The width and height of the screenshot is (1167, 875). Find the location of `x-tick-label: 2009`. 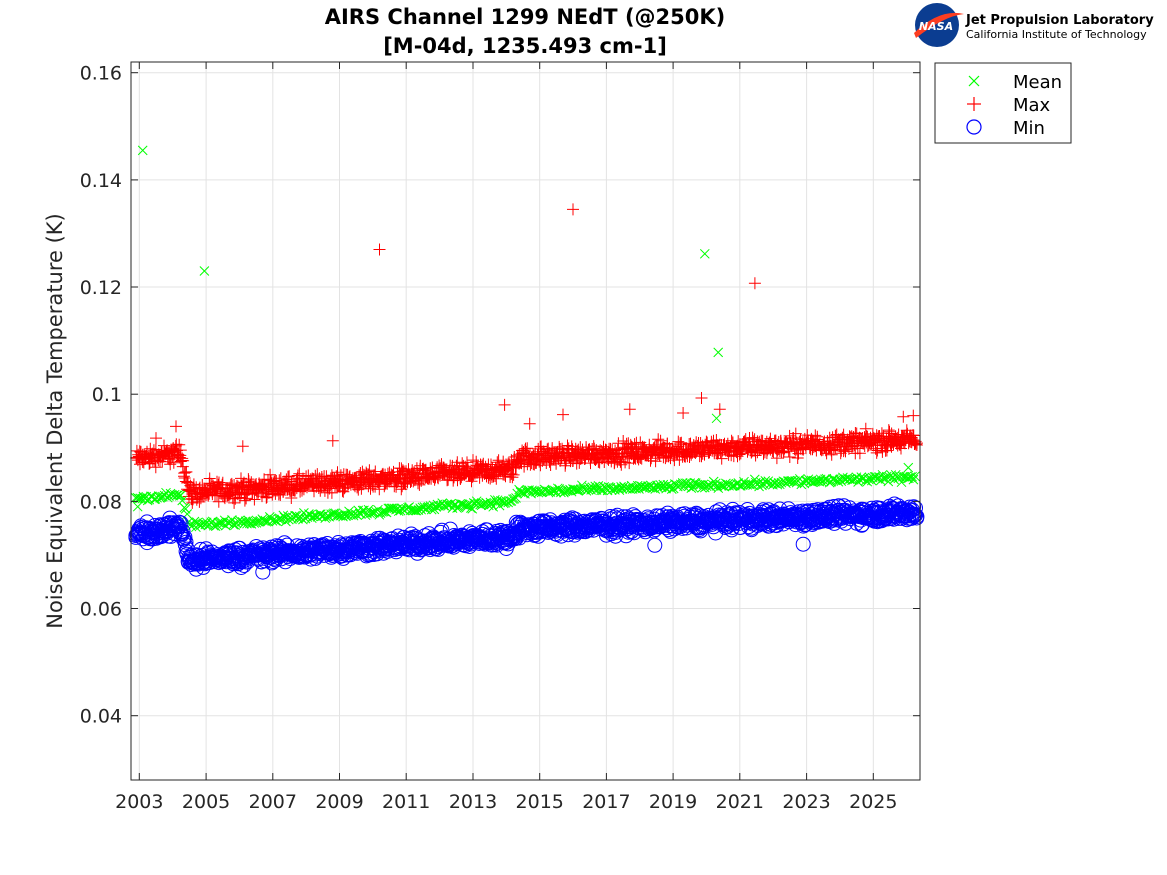

x-tick-label: 2009 is located at coordinates (339, 802).